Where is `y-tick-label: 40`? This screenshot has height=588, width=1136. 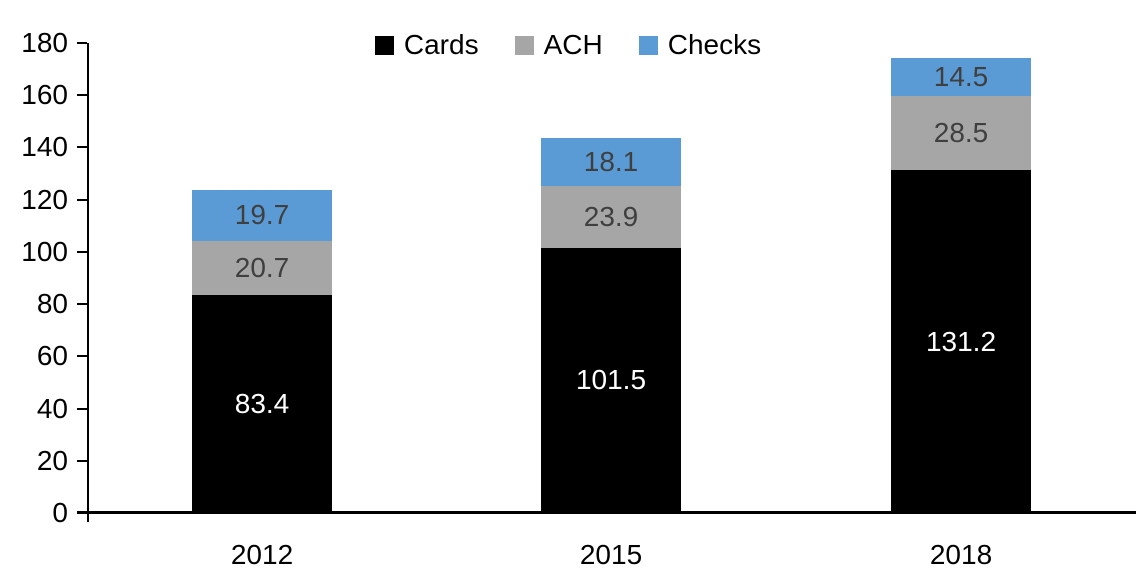
y-tick-label: 40 is located at coordinates (52, 408).